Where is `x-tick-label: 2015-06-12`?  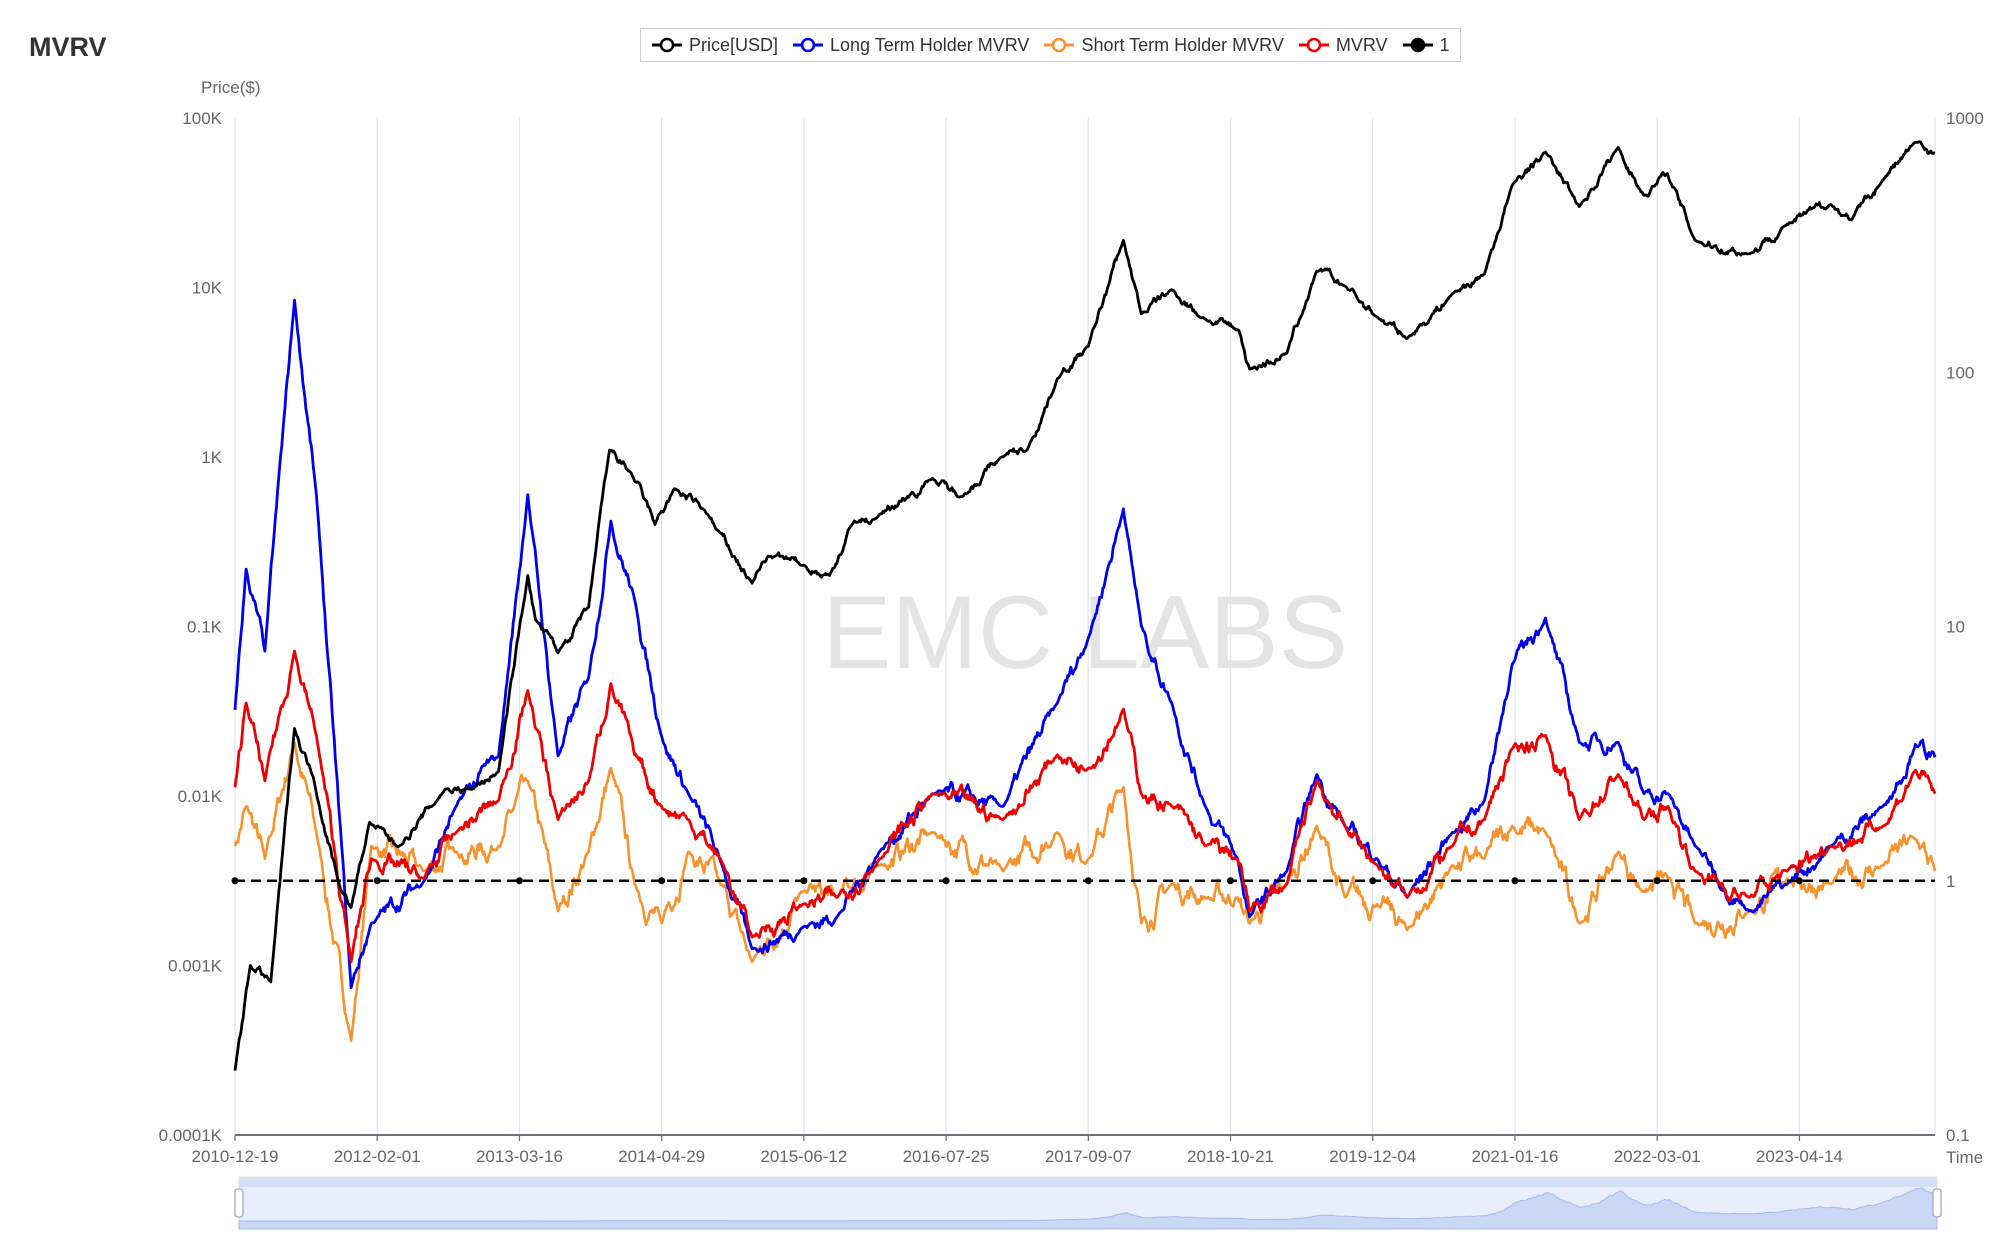 x-tick-label: 2015-06-12 is located at coordinates (803, 1156).